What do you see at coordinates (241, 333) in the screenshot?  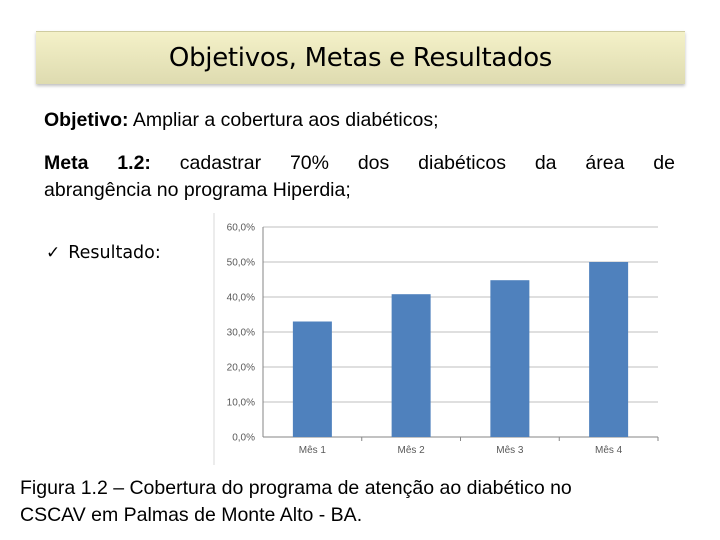 I see `y-tick-label: 30,0%` at bounding box center [241, 333].